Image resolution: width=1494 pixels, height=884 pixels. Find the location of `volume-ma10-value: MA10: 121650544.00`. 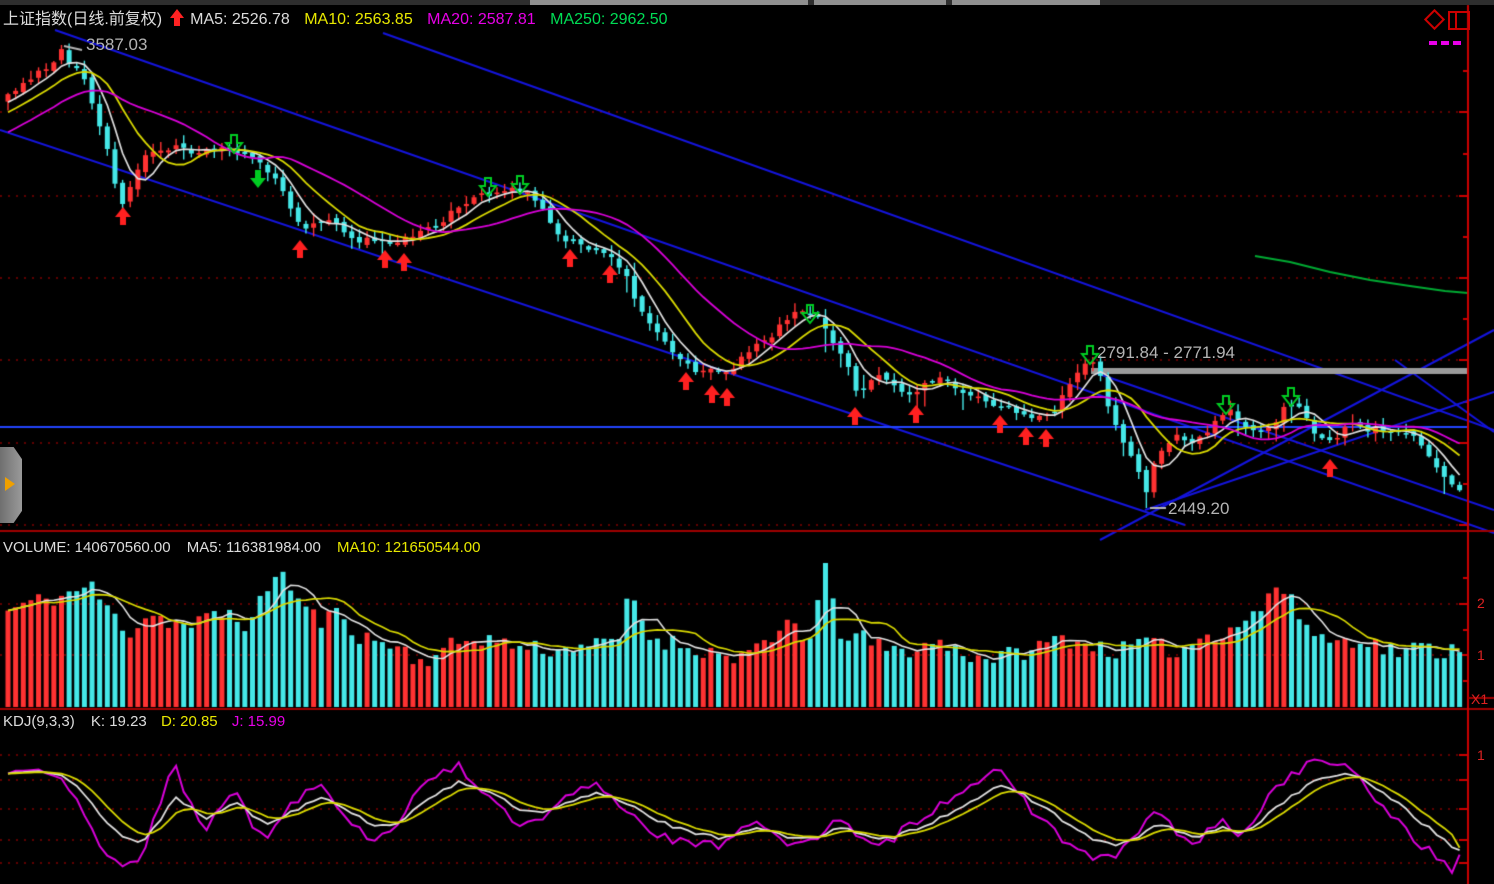

volume-ma10-value: MA10: 121650544.00 is located at coordinates (408, 547).